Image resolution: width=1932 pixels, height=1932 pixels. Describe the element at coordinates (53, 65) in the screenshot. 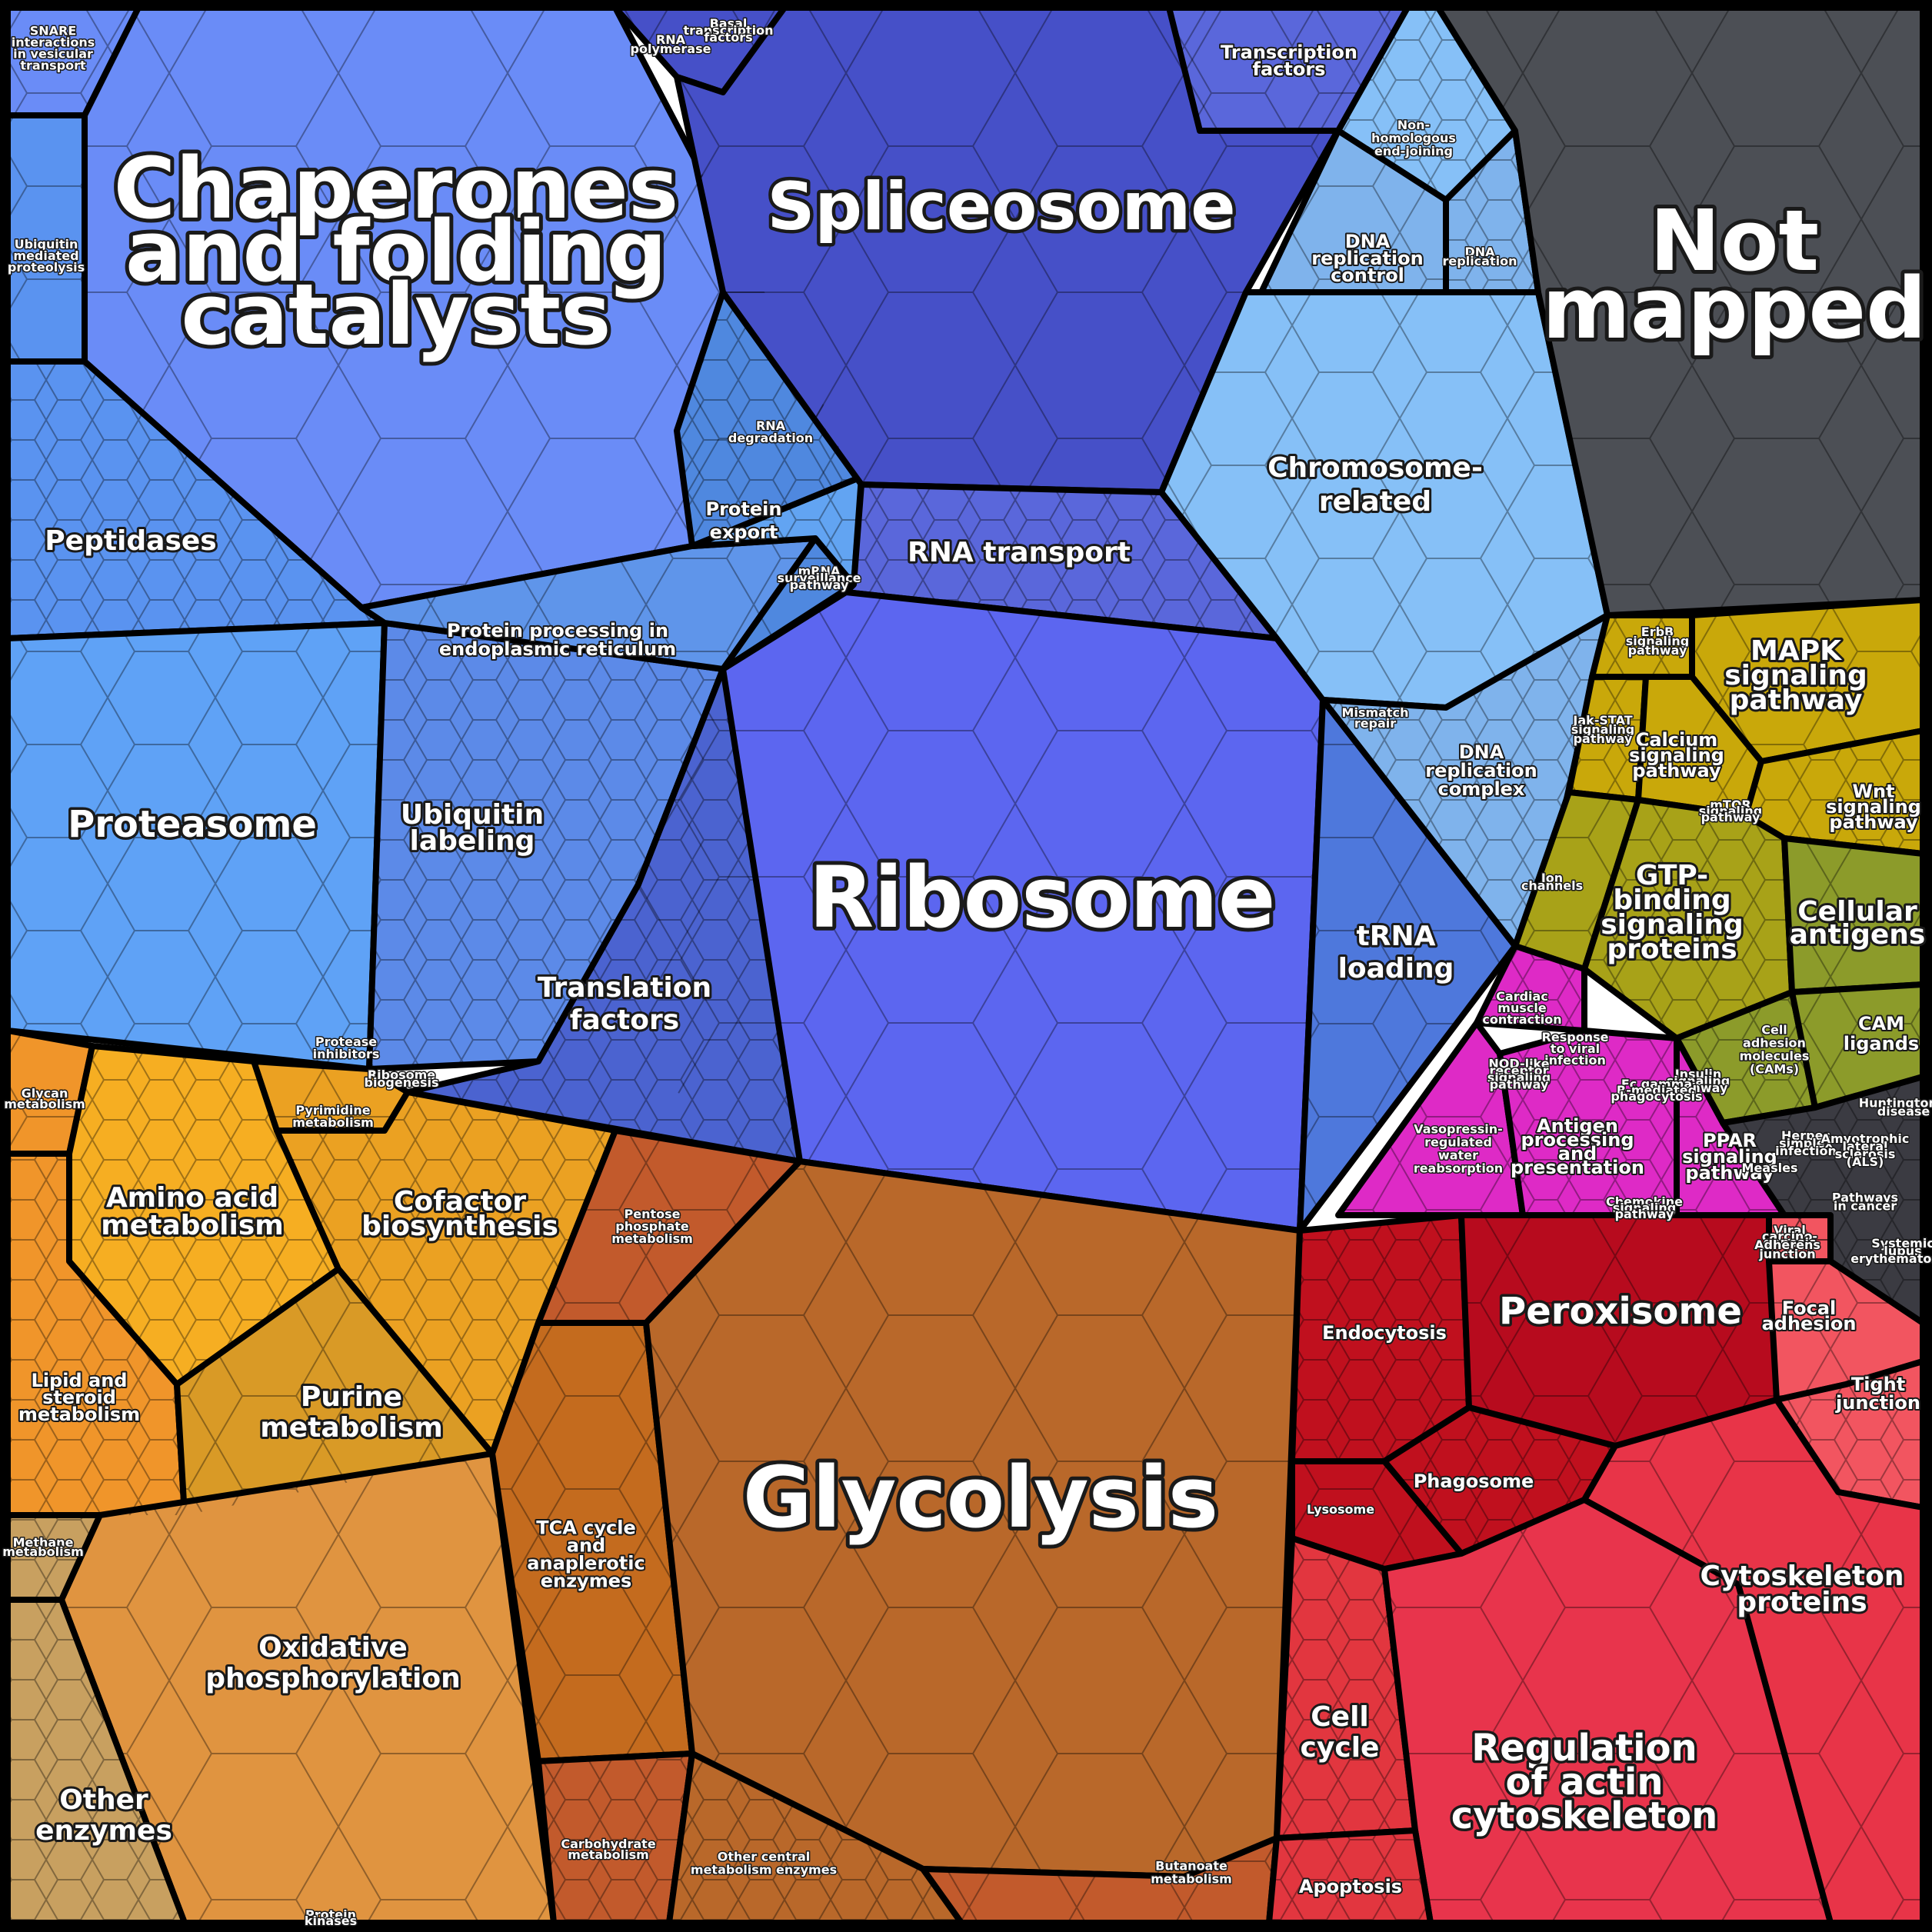

I see `label-line: transport` at that location.